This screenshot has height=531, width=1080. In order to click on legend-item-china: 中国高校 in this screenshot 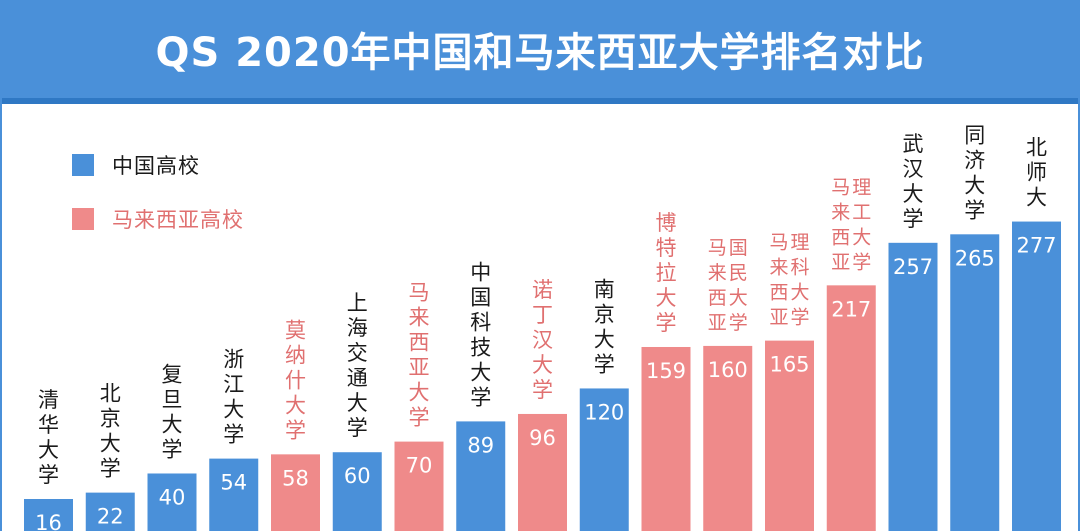, I will do `click(158, 165)`.